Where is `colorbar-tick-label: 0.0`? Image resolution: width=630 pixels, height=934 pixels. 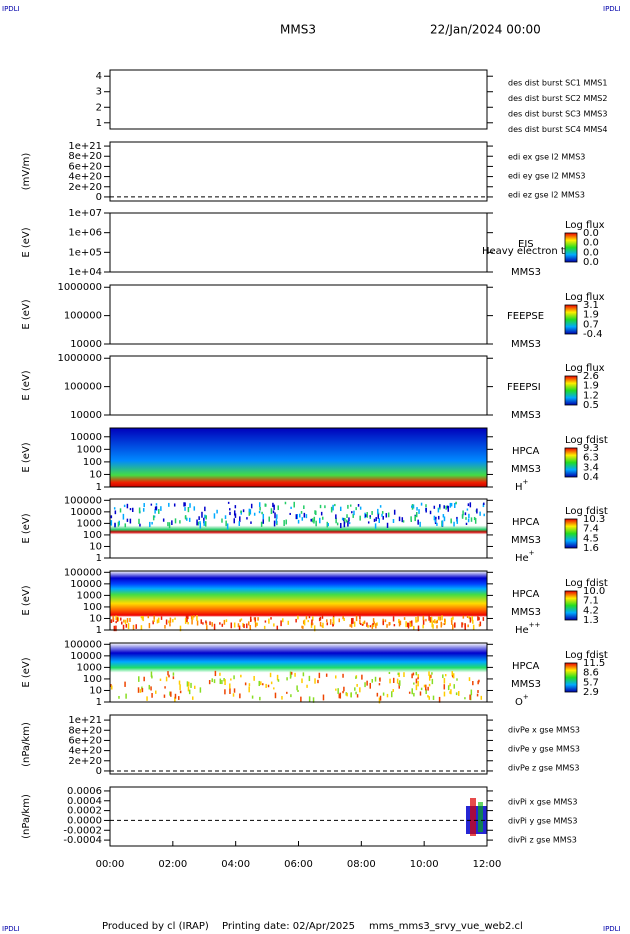 colorbar-tick-label: 0.0 is located at coordinates (591, 252).